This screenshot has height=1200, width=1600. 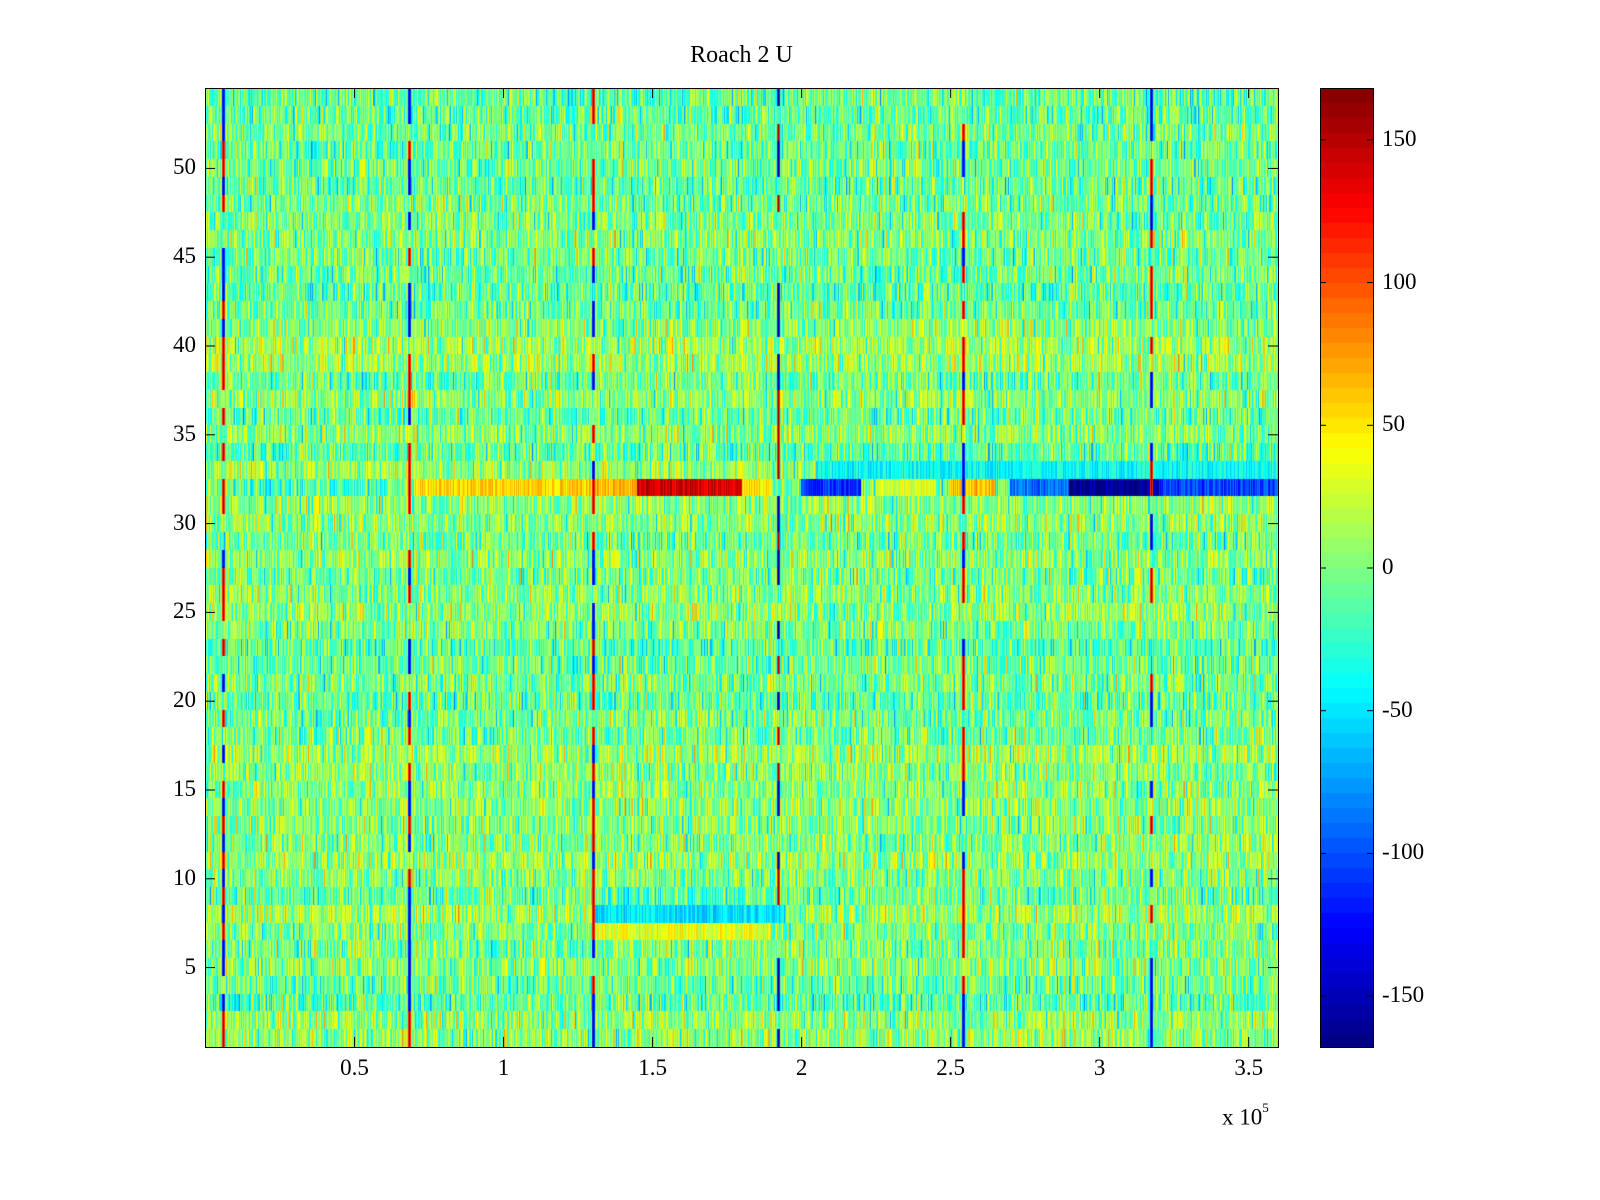 What do you see at coordinates (184, 433) in the screenshot?
I see `y-tick-label: 35` at bounding box center [184, 433].